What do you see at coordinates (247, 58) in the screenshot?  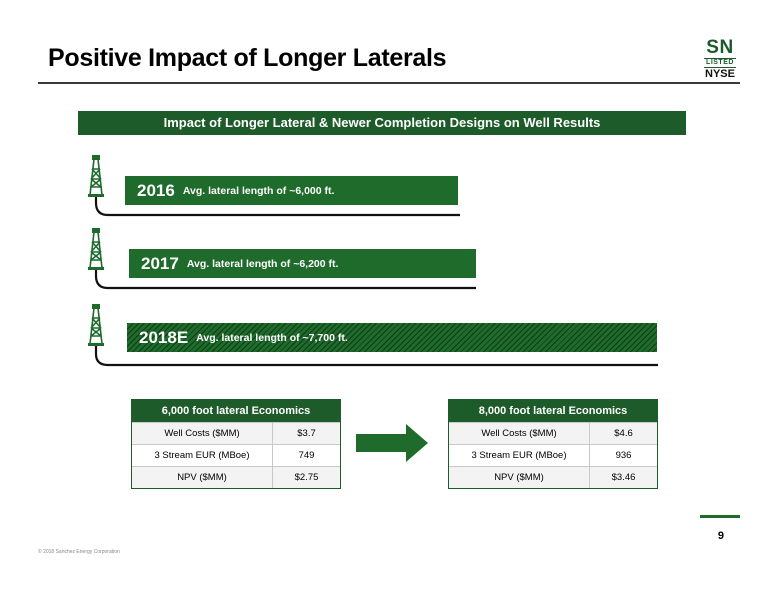 I see `page-title: Positive Impact of Longer Laterals` at bounding box center [247, 58].